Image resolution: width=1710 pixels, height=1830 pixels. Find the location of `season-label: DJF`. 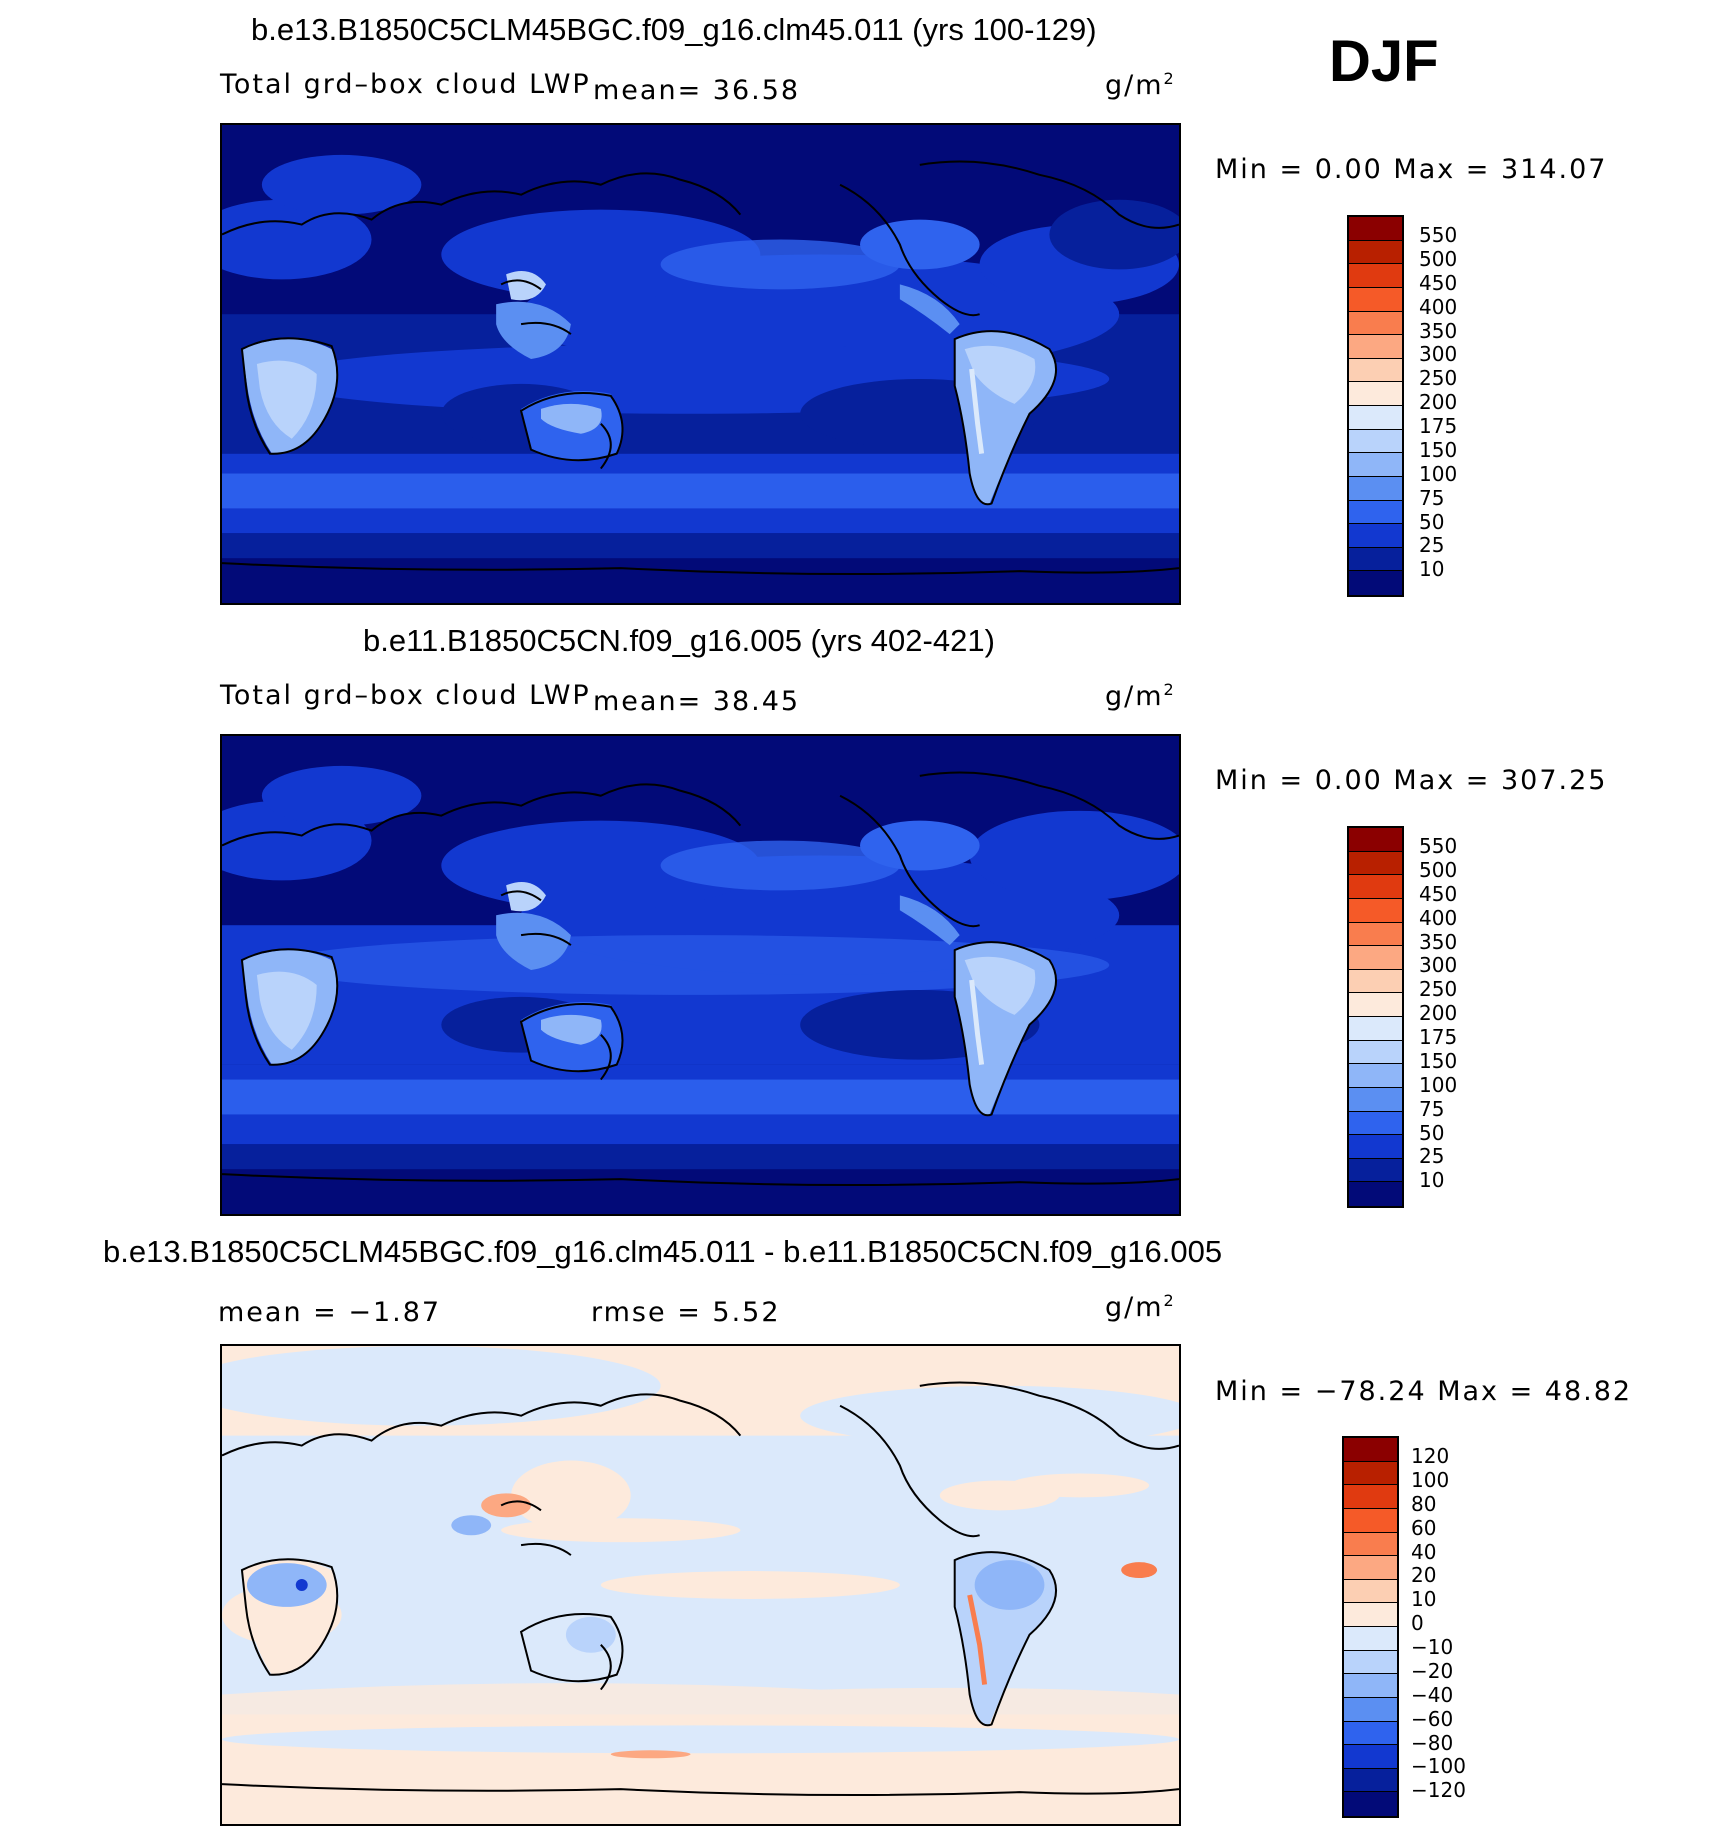

season-label: DJF is located at coordinates (1384, 61).